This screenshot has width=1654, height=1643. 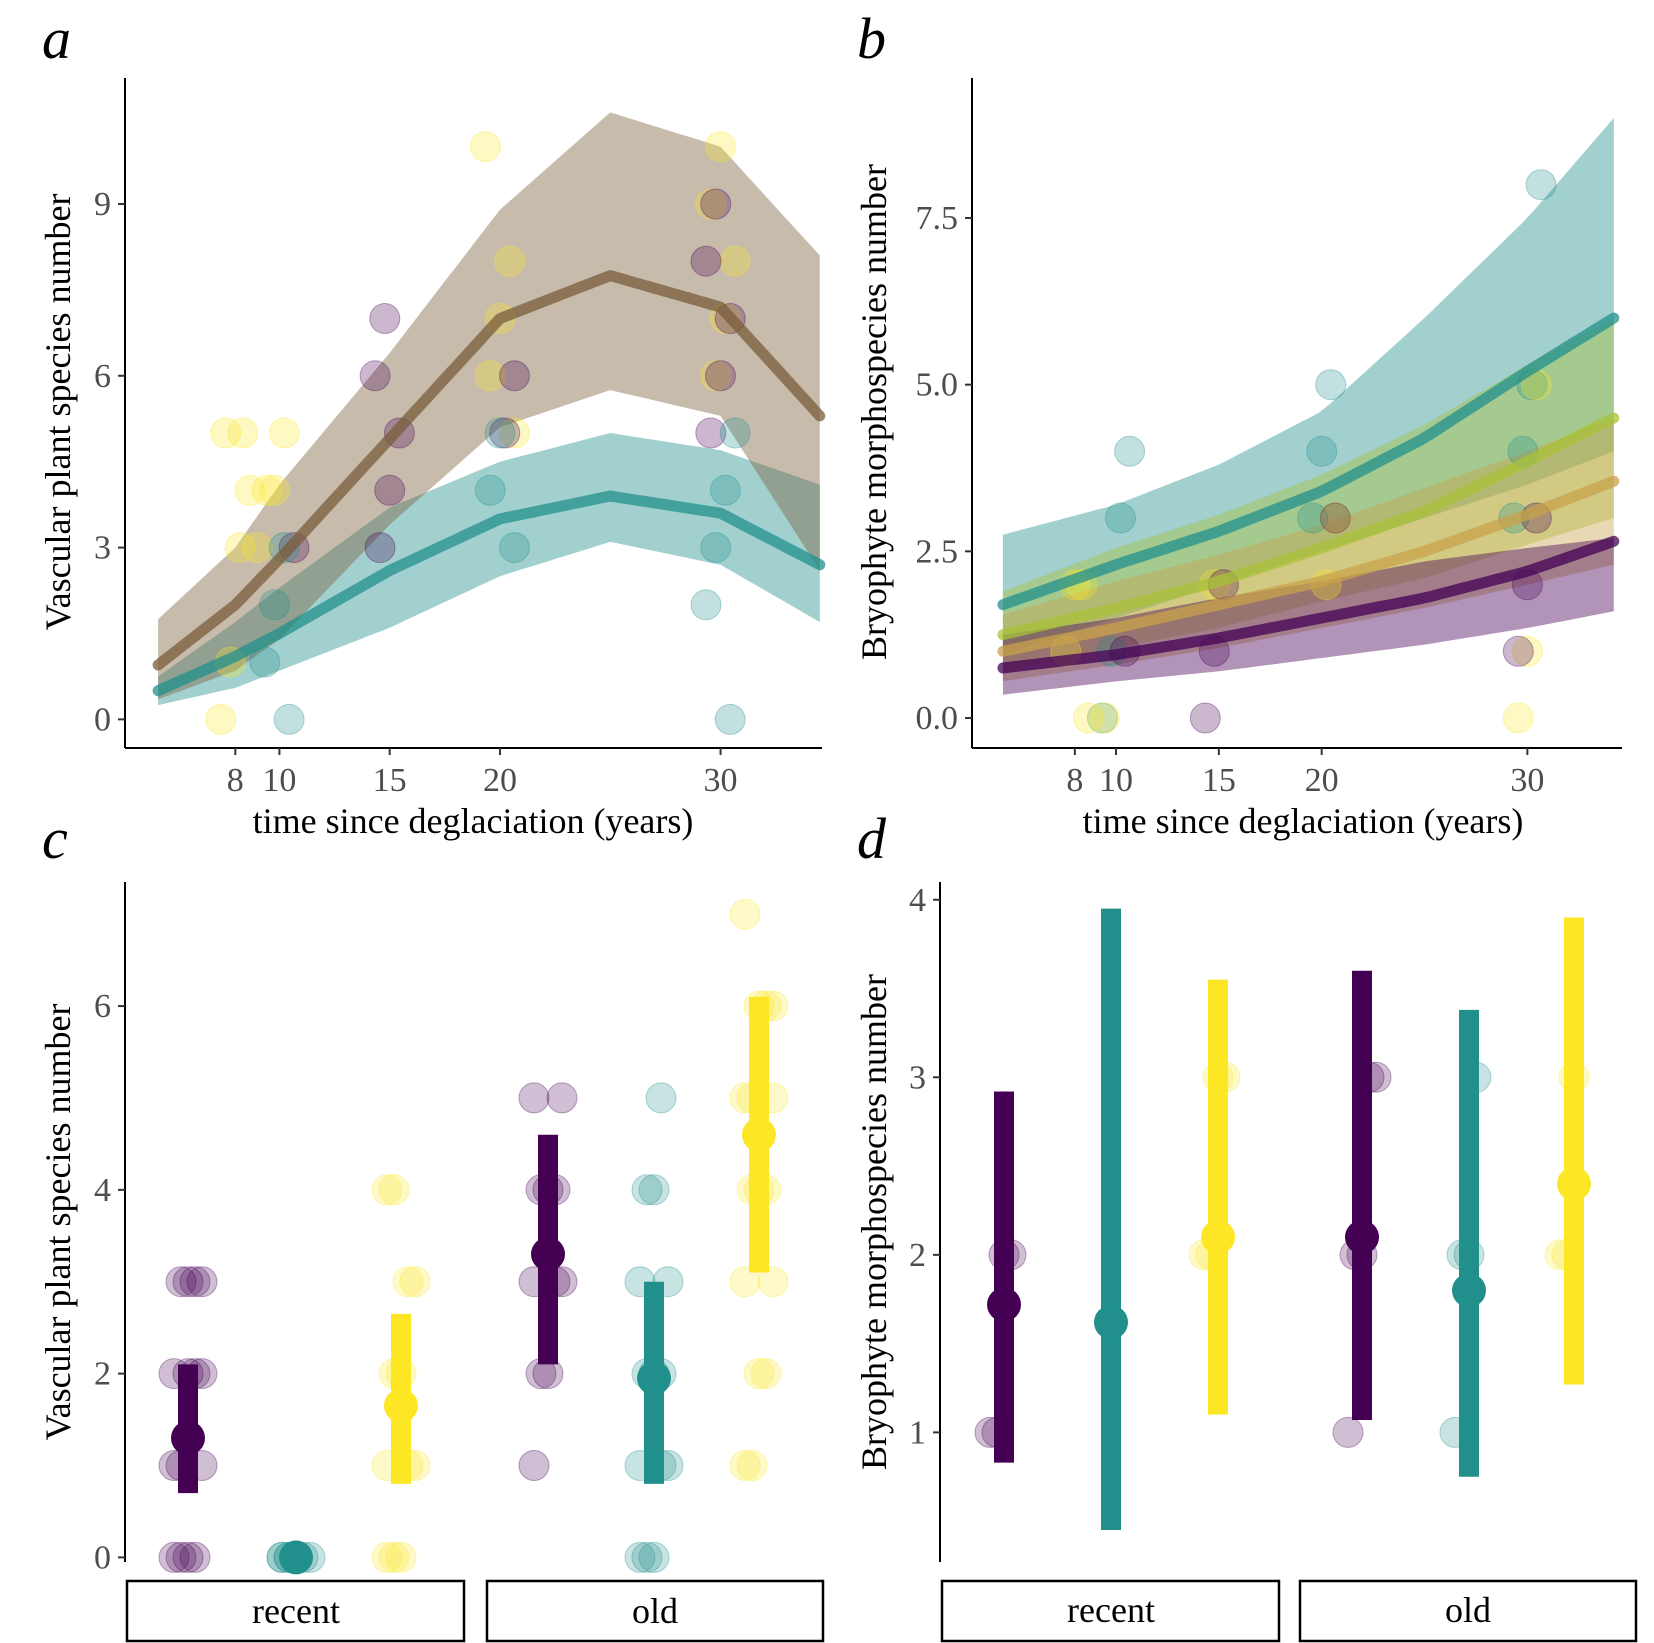 I want to click on a-x-tick-label: 10, so click(x=279, y=780).